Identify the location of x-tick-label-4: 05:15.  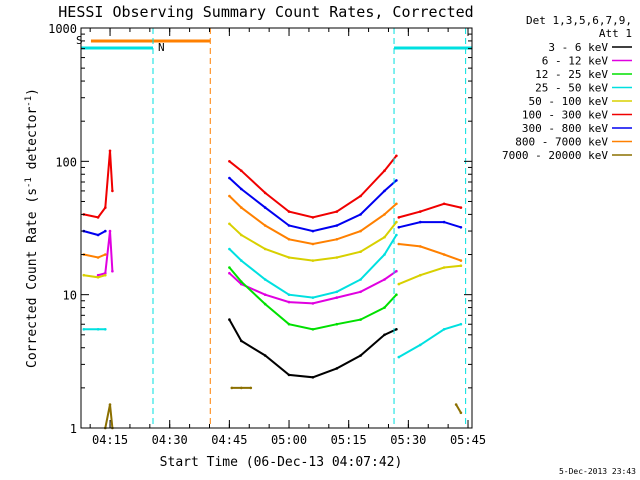
(349, 440).